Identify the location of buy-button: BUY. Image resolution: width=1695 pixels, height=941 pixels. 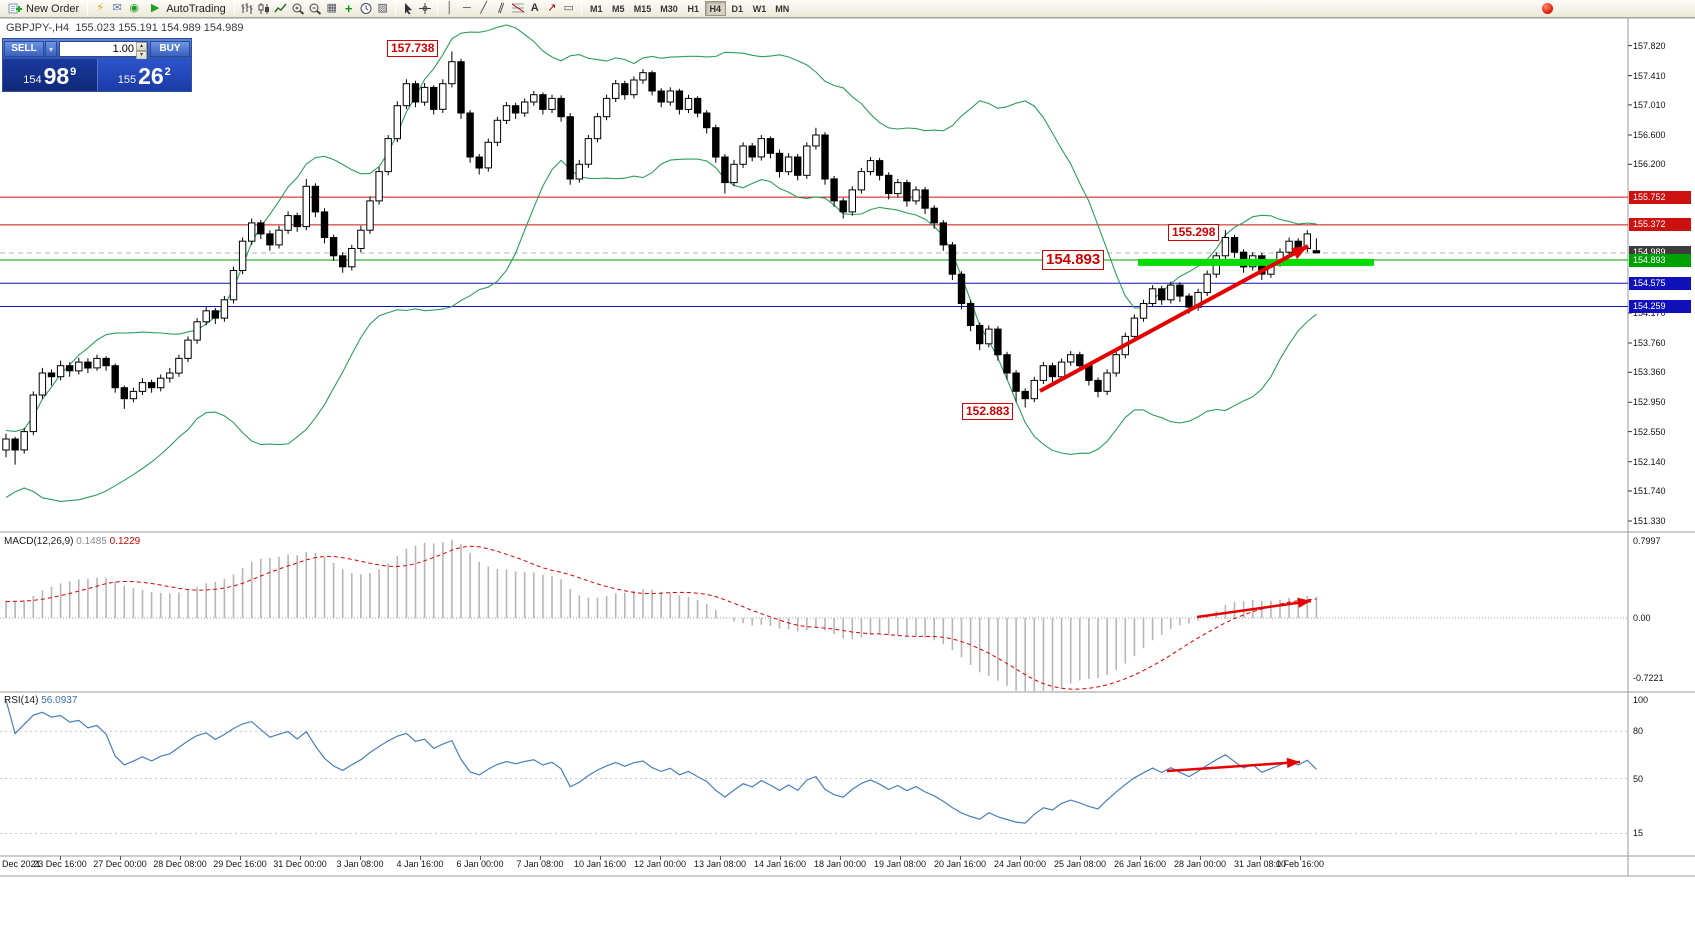
(170, 49).